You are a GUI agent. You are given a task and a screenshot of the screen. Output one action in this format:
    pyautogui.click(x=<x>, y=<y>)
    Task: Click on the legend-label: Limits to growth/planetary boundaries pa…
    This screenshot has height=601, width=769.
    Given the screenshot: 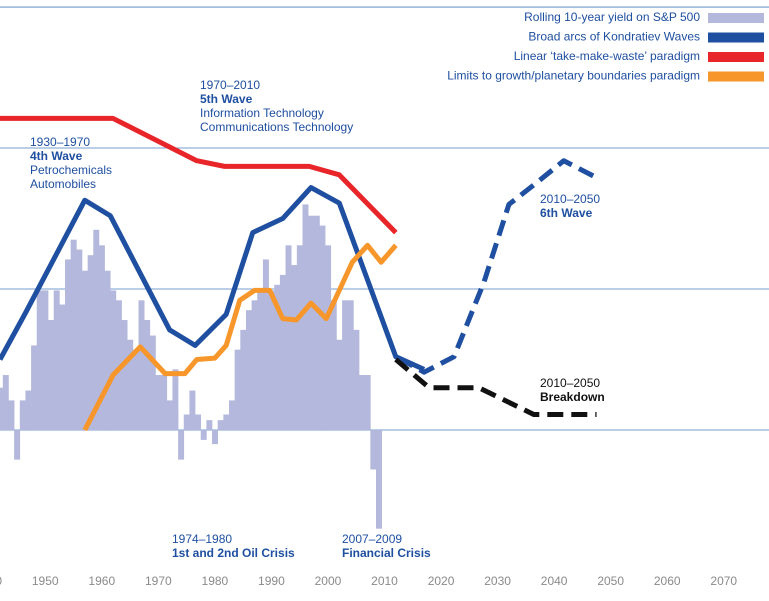 What is the action you would take?
    pyautogui.click(x=573, y=76)
    